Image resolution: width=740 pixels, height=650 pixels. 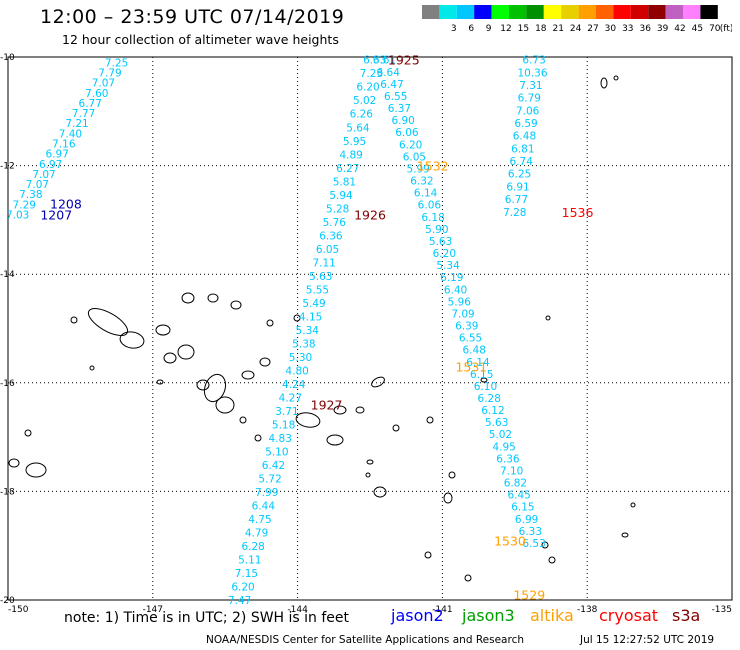 I want to click on legend-tick-label: 27, so click(x=592, y=29).